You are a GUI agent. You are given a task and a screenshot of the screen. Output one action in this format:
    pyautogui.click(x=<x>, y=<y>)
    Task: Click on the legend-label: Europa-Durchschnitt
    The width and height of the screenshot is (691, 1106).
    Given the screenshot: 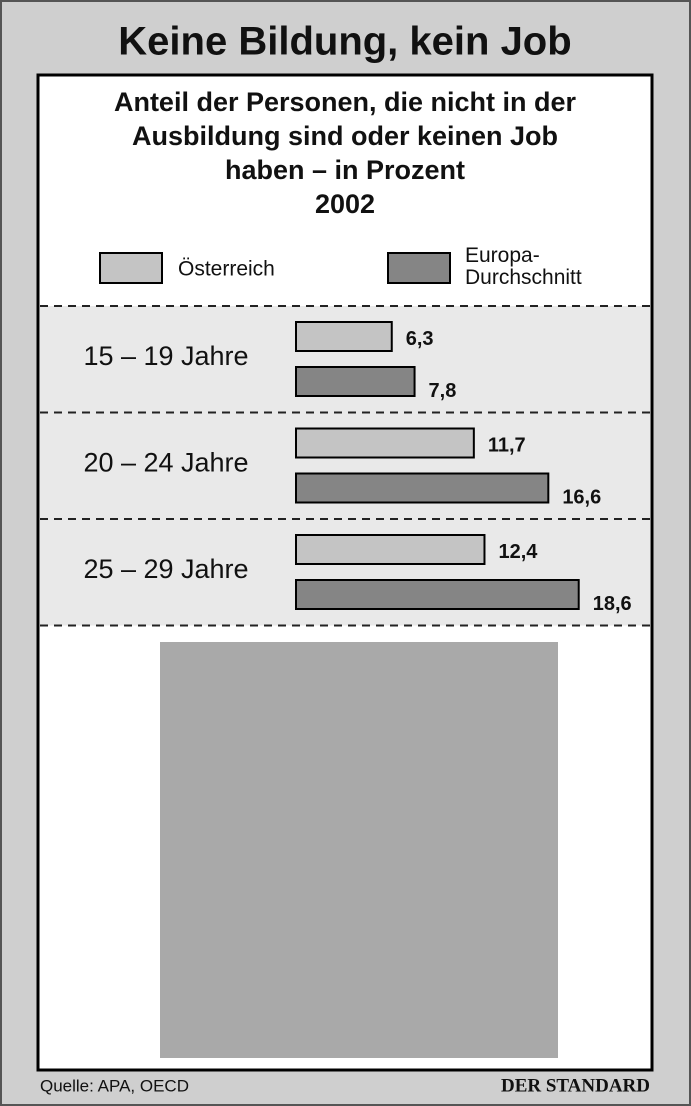 What is the action you would take?
    pyautogui.click(x=523, y=266)
    